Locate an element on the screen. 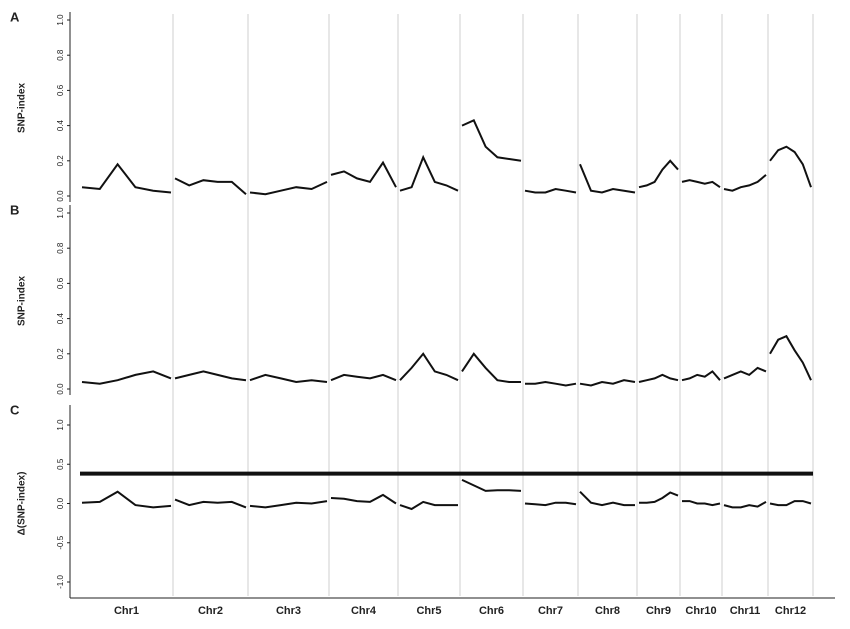 Image resolution: width=850 pixels, height=629 pixels. x-tick-label: Chr8 is located at coordinates (607, 611).